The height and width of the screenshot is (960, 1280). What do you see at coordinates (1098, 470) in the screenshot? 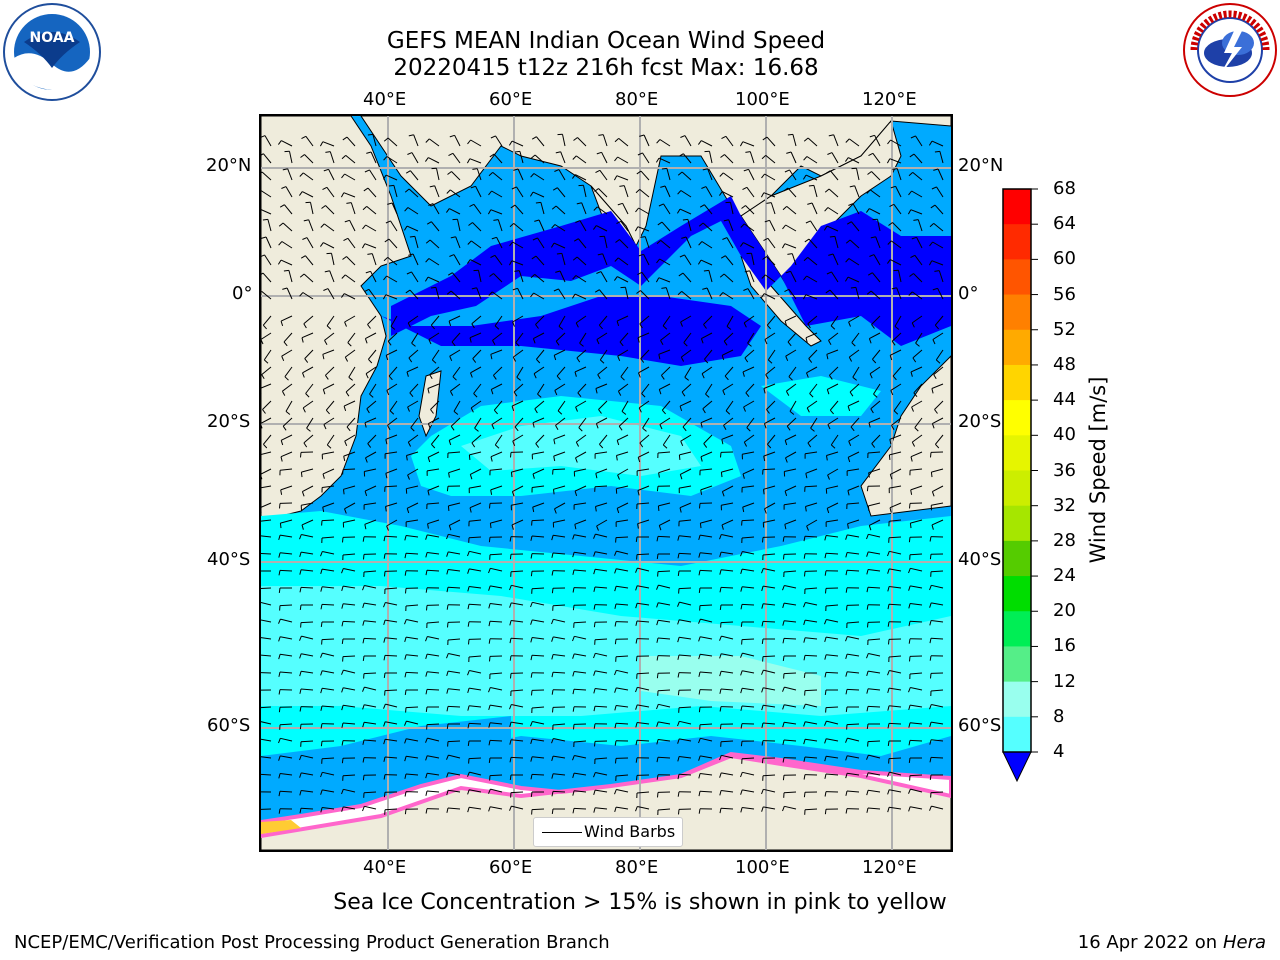
I see `colorbar-label: Wind Speed [m/s]` at bounding box center [1098, 470].